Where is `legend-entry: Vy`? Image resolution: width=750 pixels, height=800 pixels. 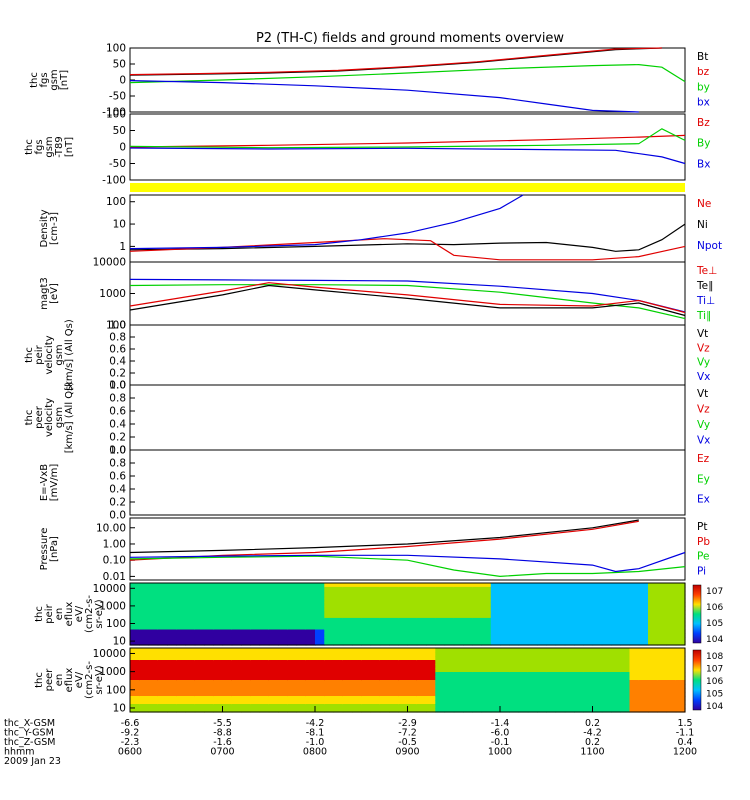 legend-entry: Vy is located at coordinates (703, 363).